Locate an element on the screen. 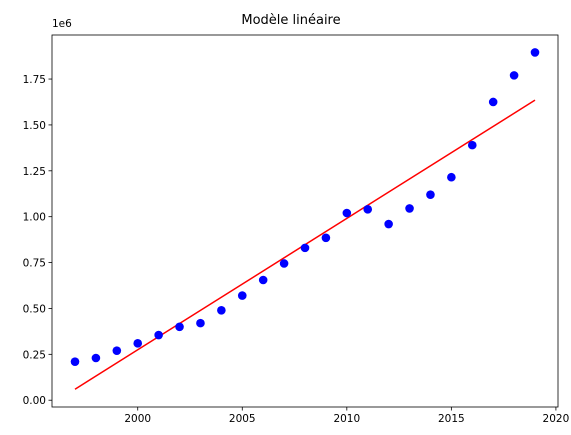 This screenshot has height=435, width=571. x-tick-label: 2010 is located at coordinates (346, 419).